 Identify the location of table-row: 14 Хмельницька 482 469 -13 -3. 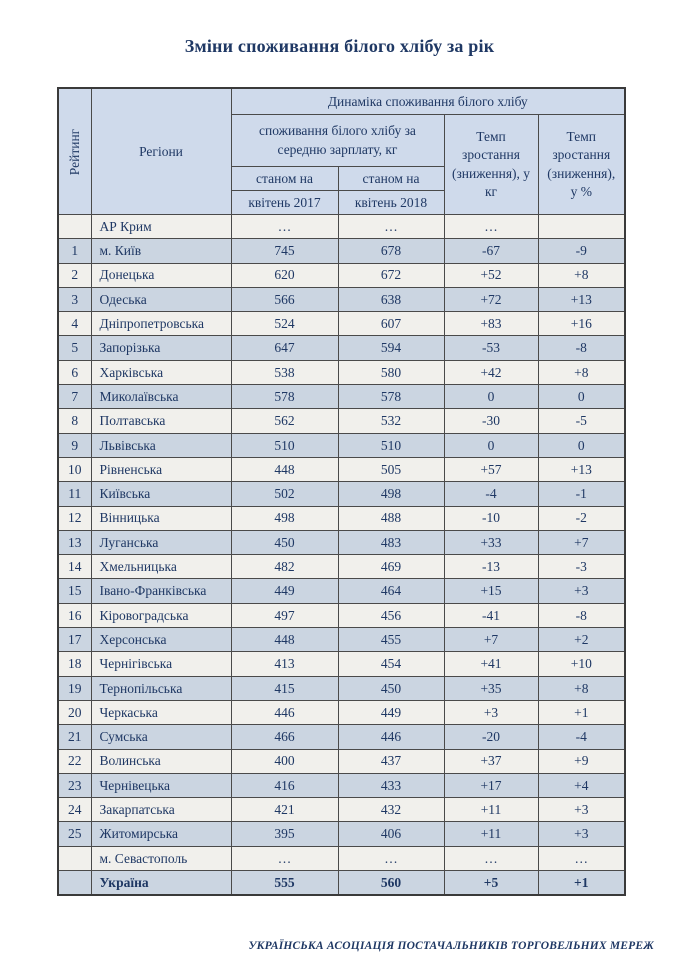
(341, 567).